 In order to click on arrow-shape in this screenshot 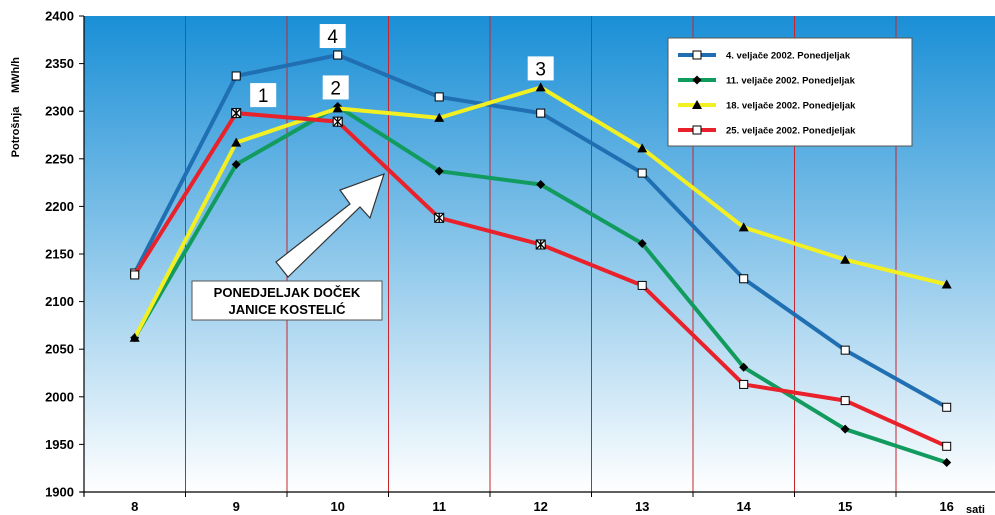, I will do `click(330, 225)`.